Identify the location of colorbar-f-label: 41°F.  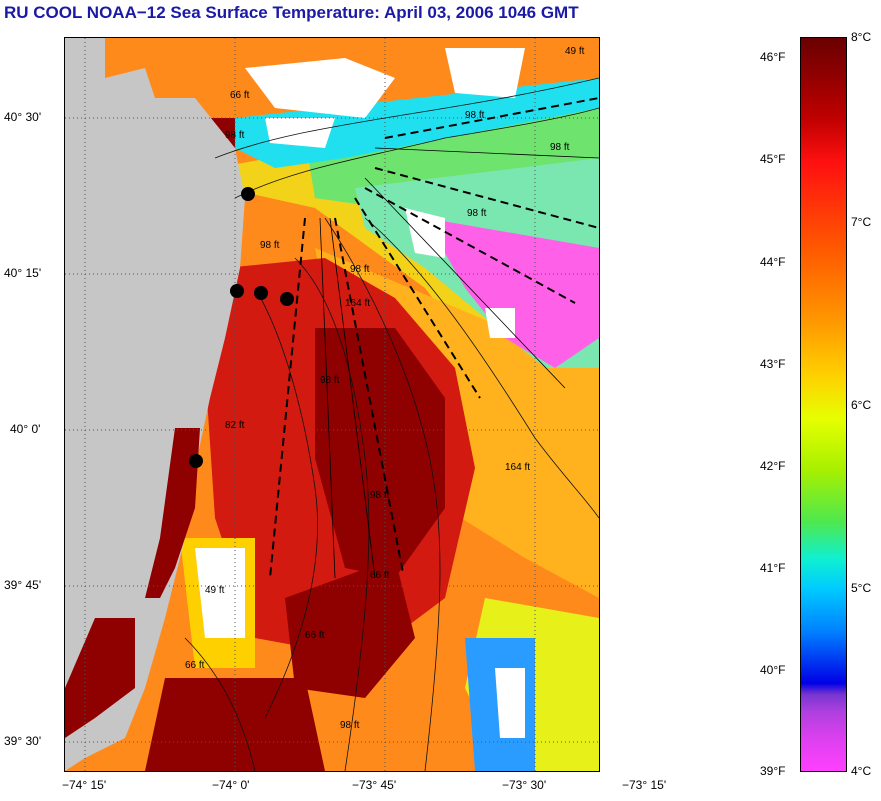
(773, 568).